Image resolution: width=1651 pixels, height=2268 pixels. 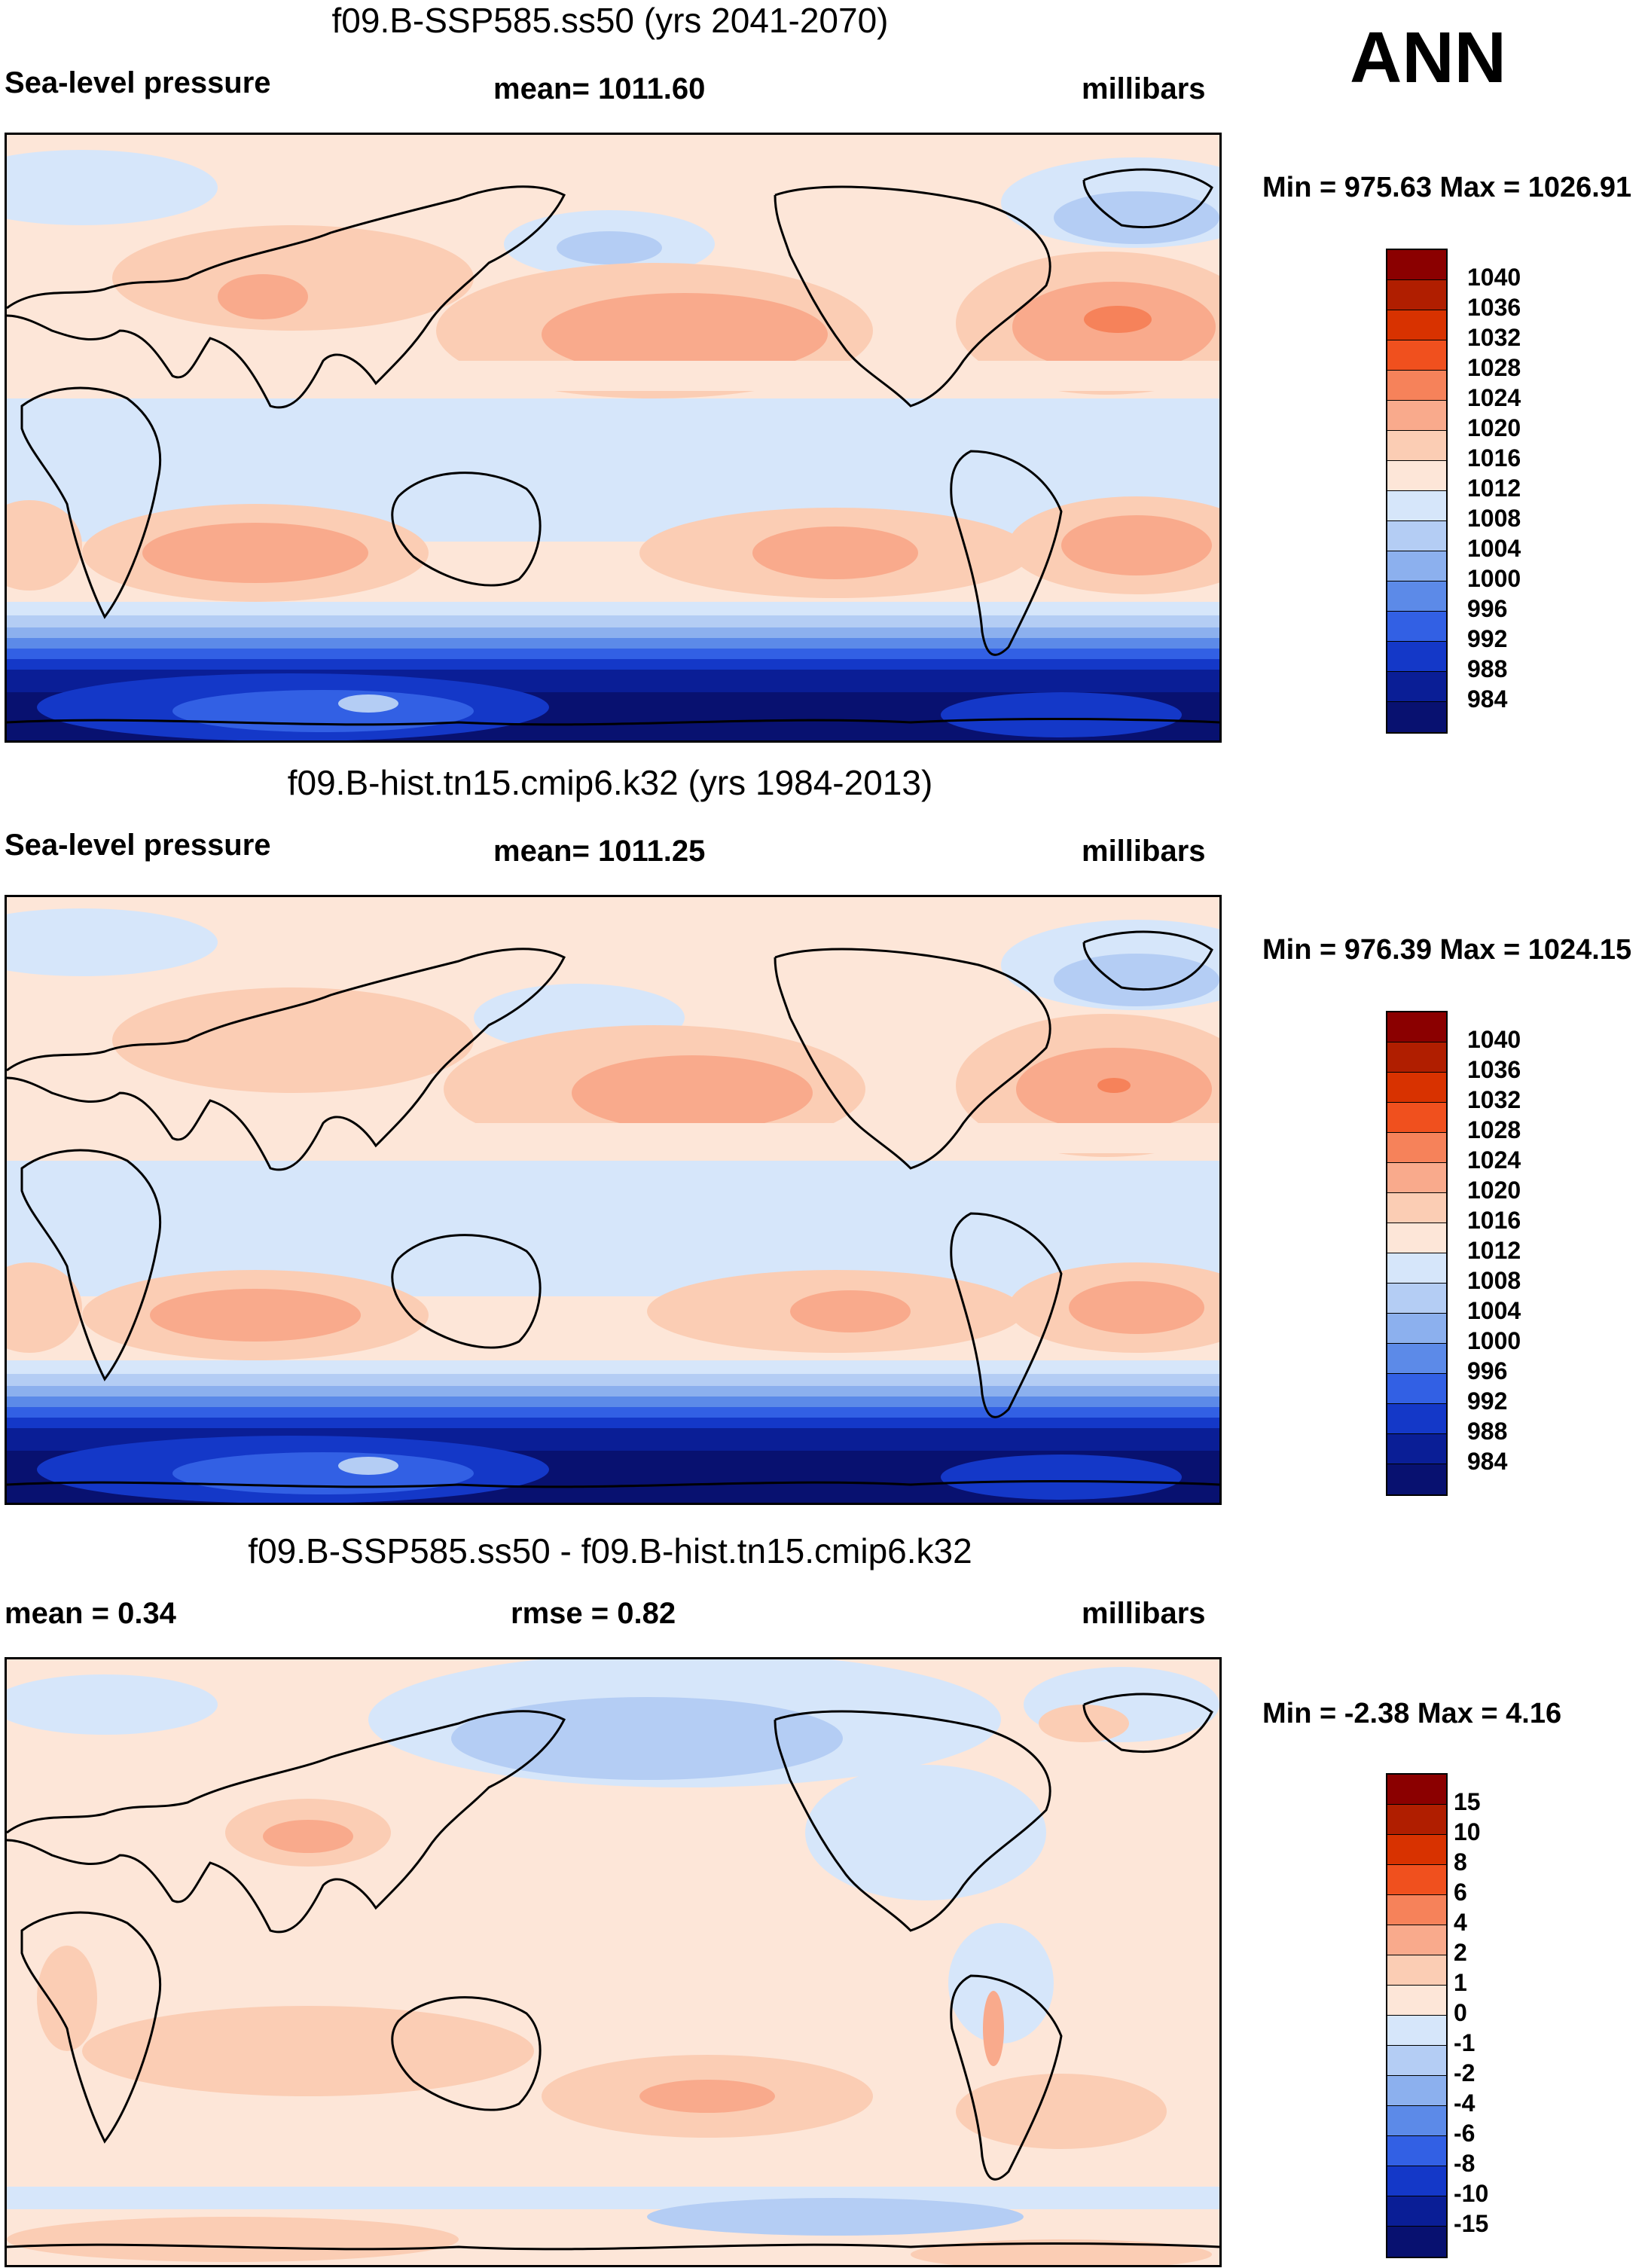 I want to click on panel2-colorbar-tick: 1032, so click(x=1494, y=1100).